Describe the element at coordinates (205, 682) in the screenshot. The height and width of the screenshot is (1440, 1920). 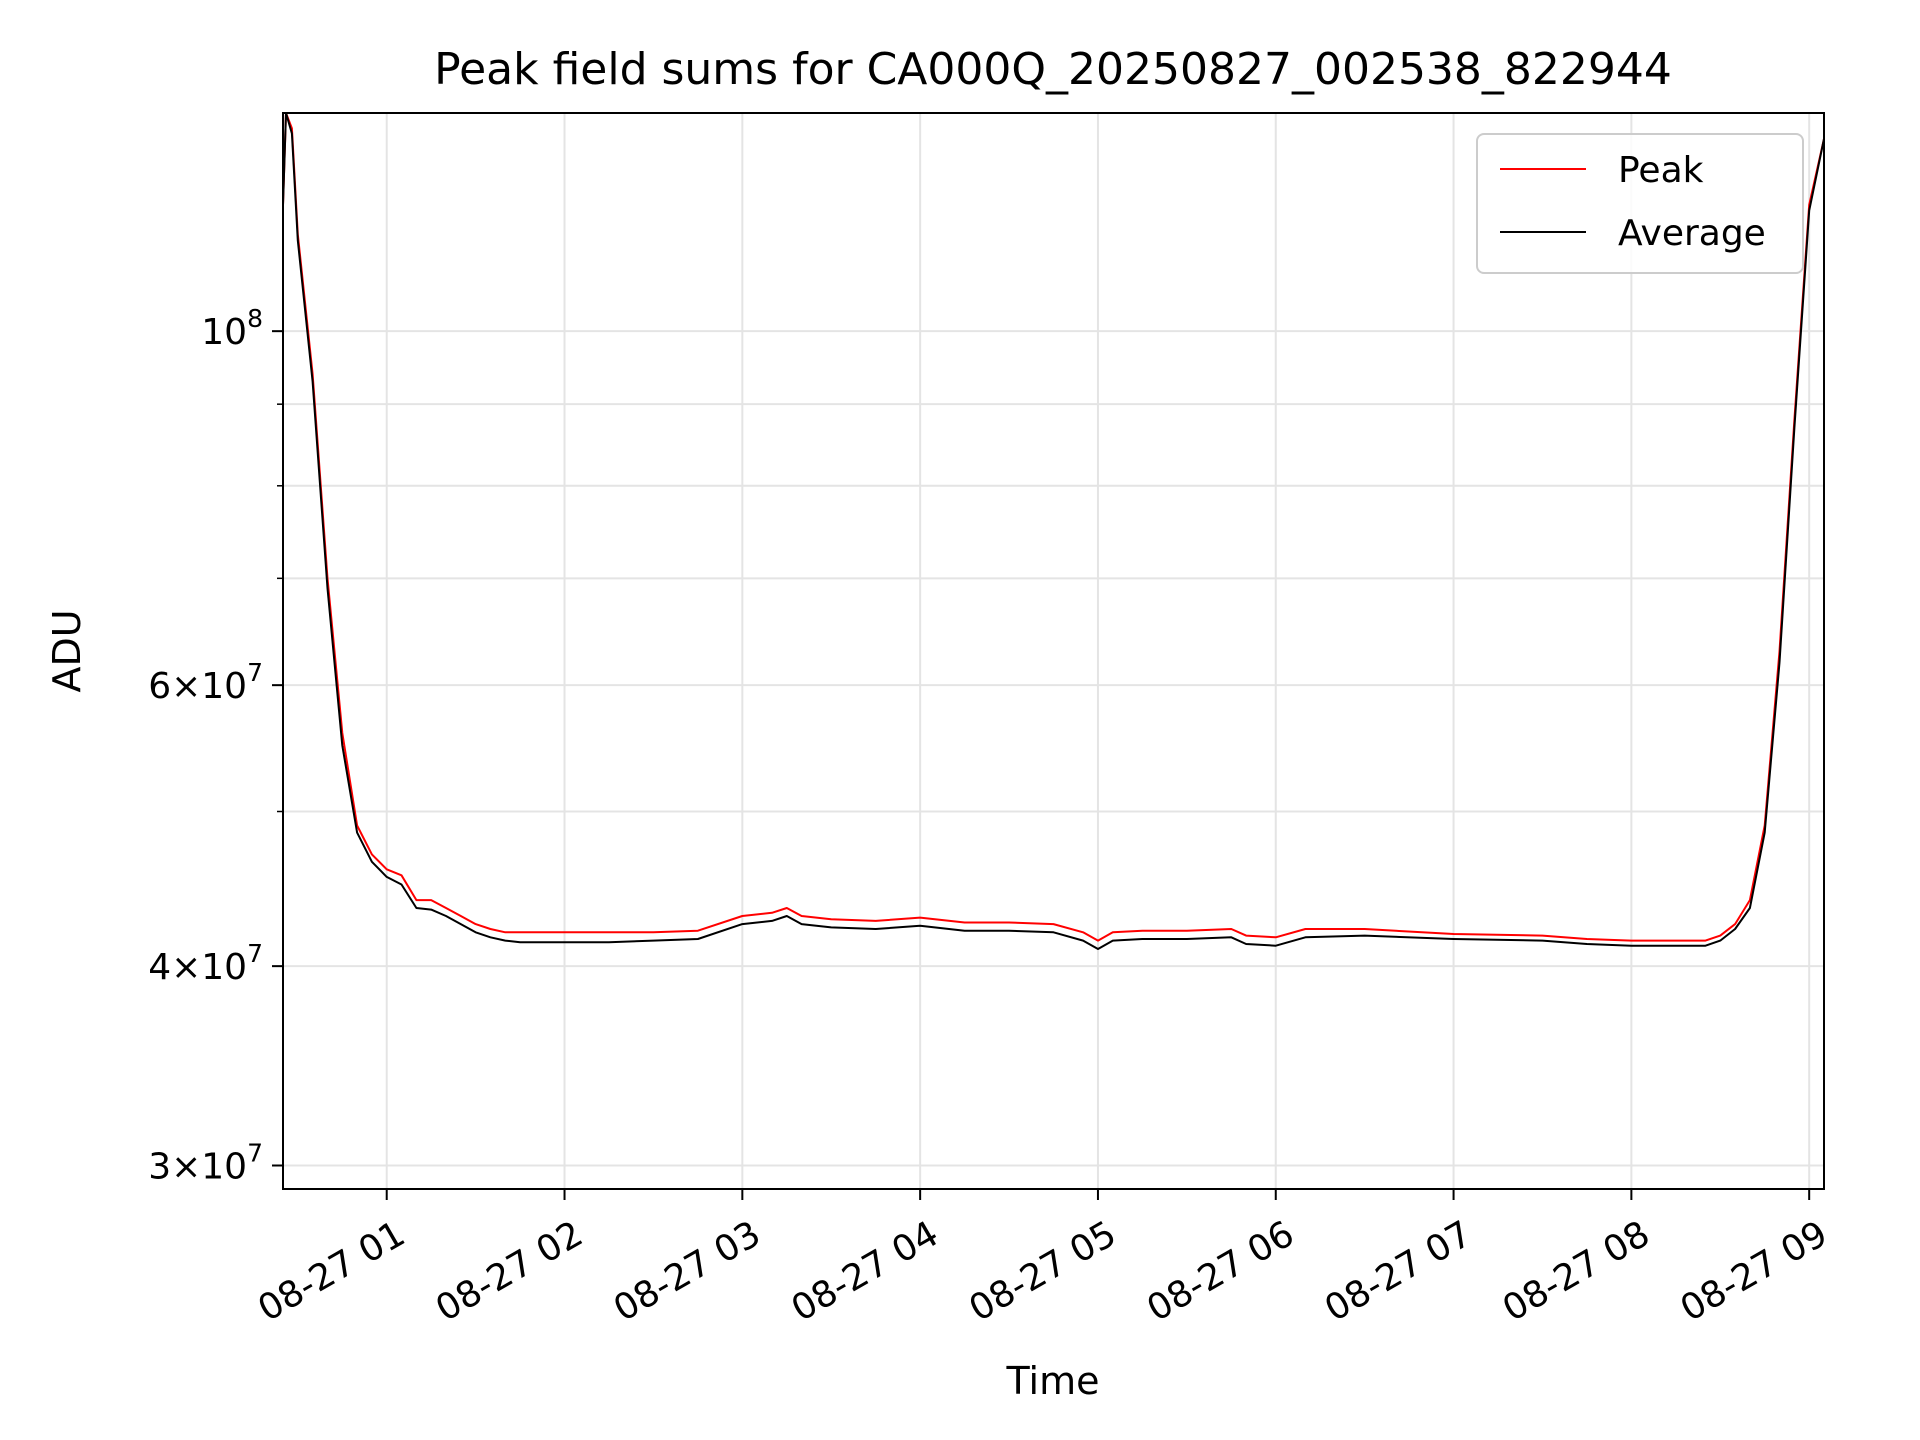
I see `y-tick-label: 6×107` at that location.